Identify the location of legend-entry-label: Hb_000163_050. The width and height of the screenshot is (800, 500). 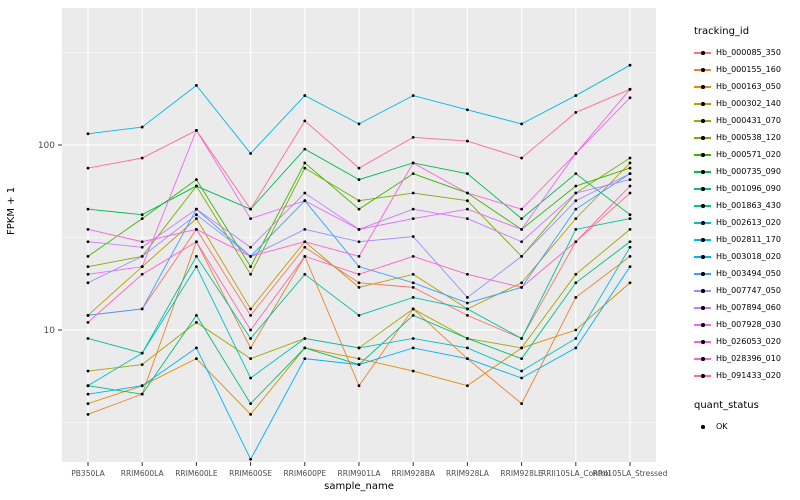
(748, 86).